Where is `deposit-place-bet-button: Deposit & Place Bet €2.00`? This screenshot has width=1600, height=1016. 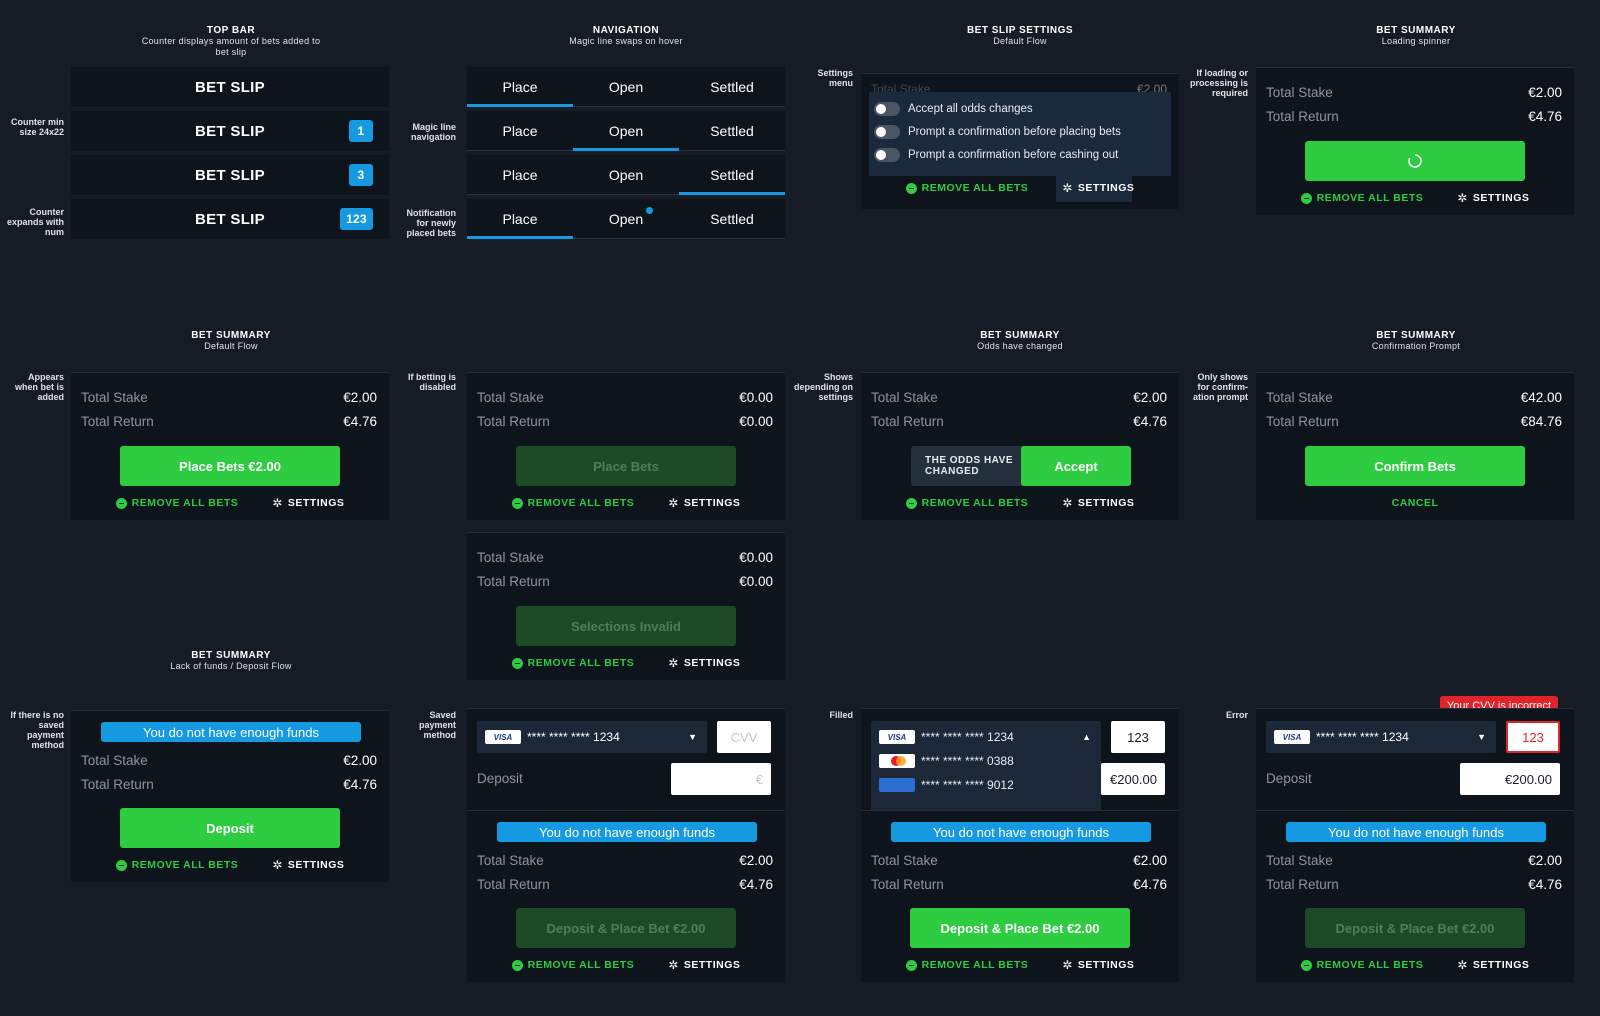
deposit-place-bet-button: Deposit & Place Bet €2.00 is located at coordinates (1020, 928).